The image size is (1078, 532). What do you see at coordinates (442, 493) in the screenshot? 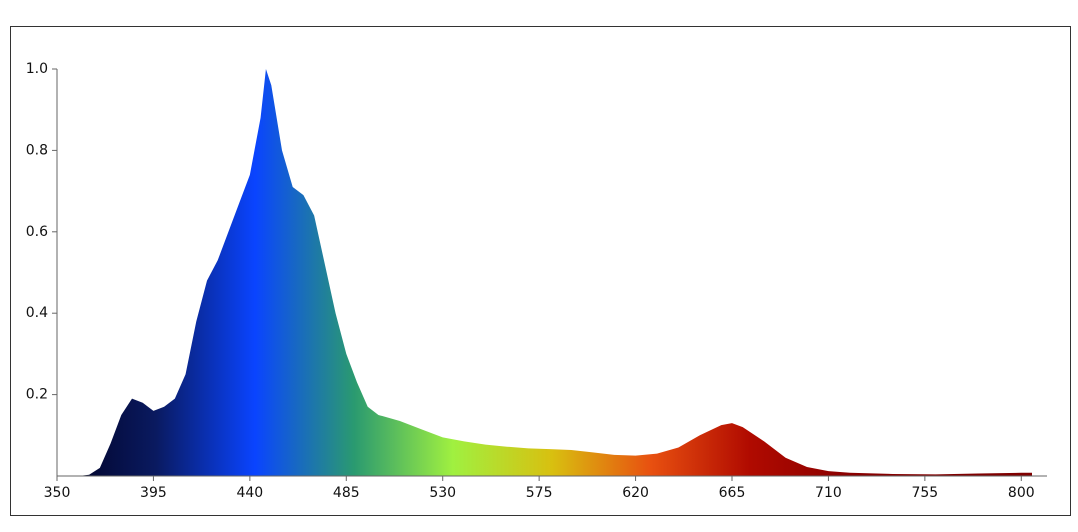
I see `x-tick-label: 530` at bounding box center [442, 493].